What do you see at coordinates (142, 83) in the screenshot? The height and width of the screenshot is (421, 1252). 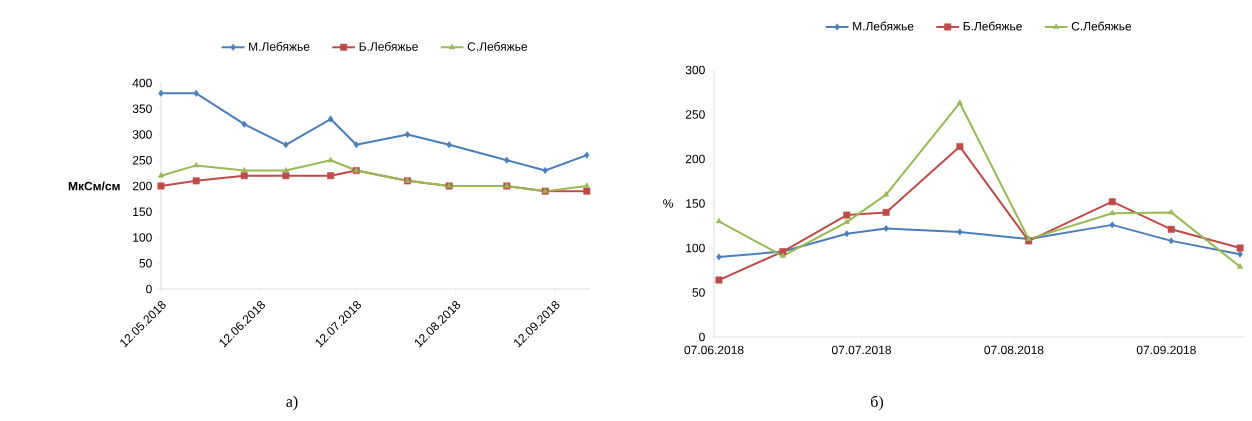 I see `y-tick-label: 400` at bounding box center [142, 83].